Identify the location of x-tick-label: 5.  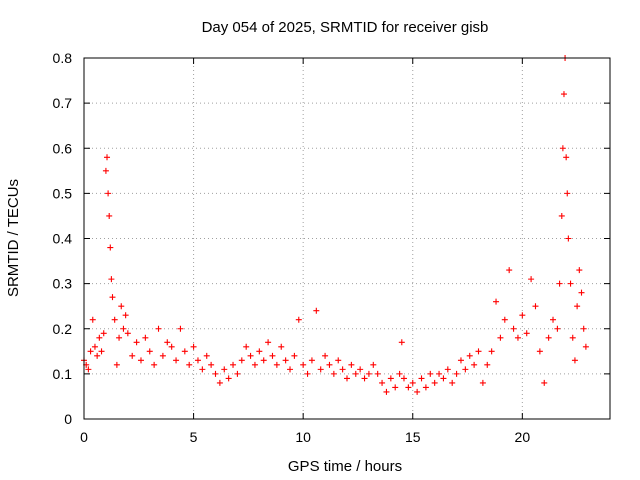
(194, 437).